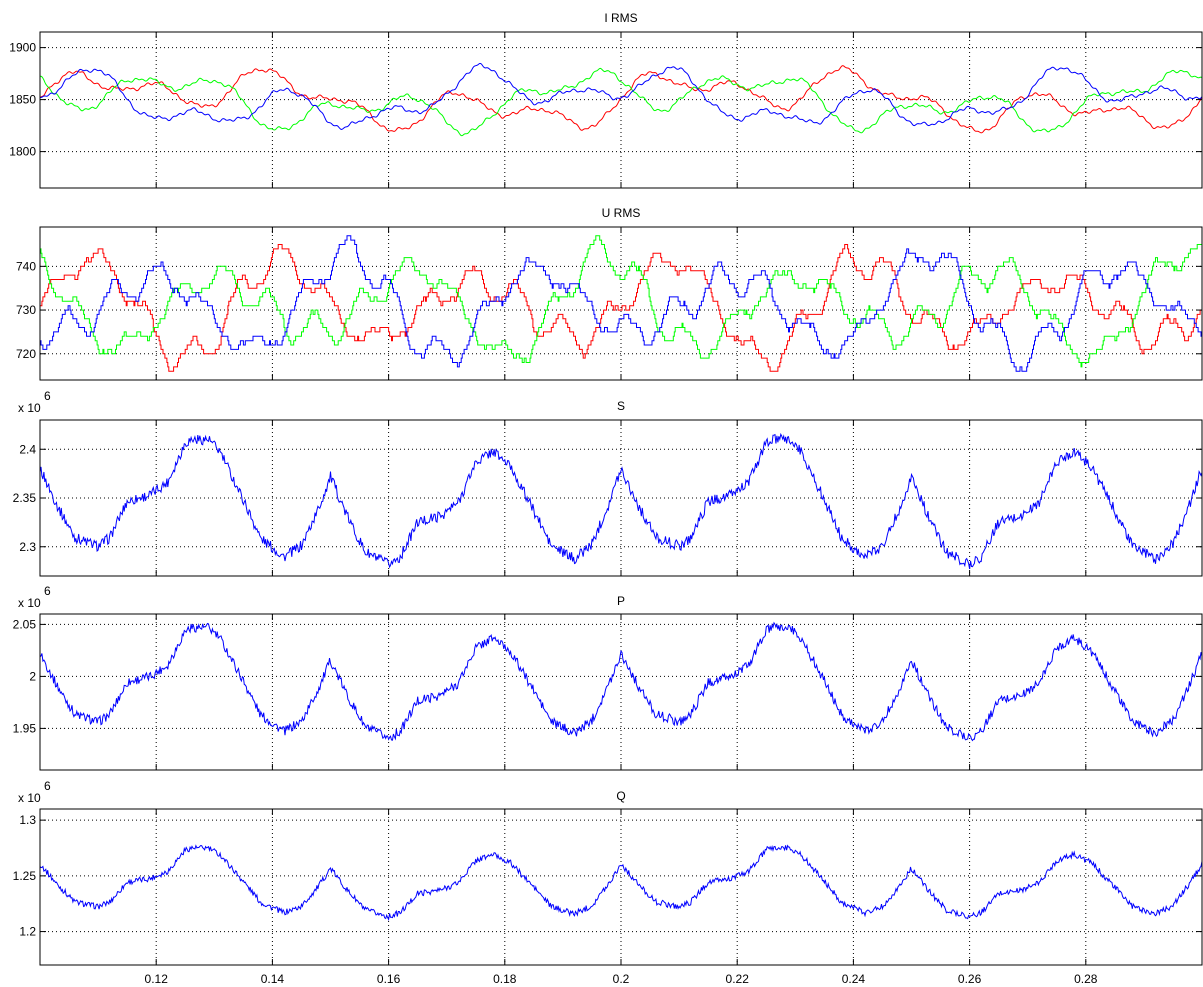  What do you see at coordinates (620, 796) in the screenshot?
I see `panel-title: Q` at bounding box center [620, 796].